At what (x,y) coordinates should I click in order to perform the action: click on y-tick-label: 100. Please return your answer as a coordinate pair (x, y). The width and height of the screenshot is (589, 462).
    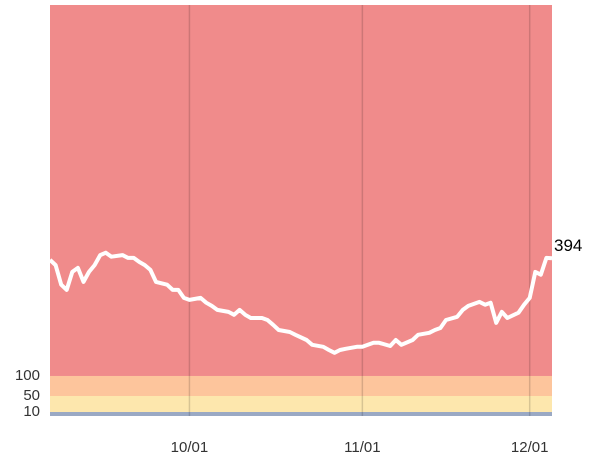
    Looking at the image, I should click on (27, 375).